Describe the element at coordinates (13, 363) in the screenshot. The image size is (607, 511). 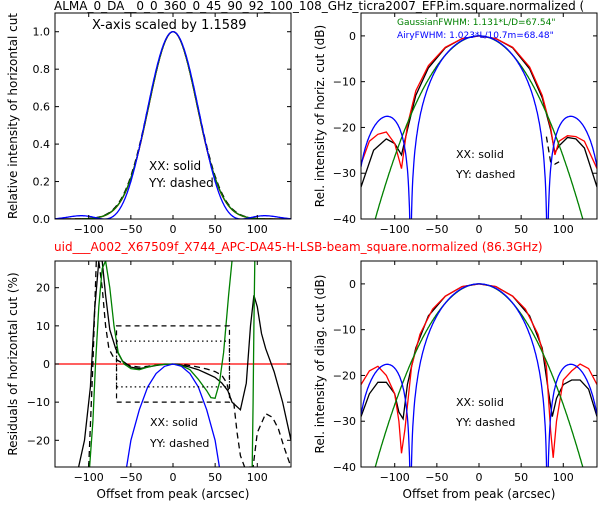
I see `y-axis-label: Residuals of horizontal cut (%)` at that location.